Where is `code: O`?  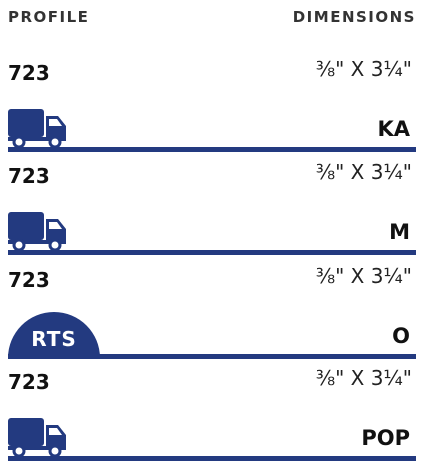
code: O is located at coordinates (401, 336).